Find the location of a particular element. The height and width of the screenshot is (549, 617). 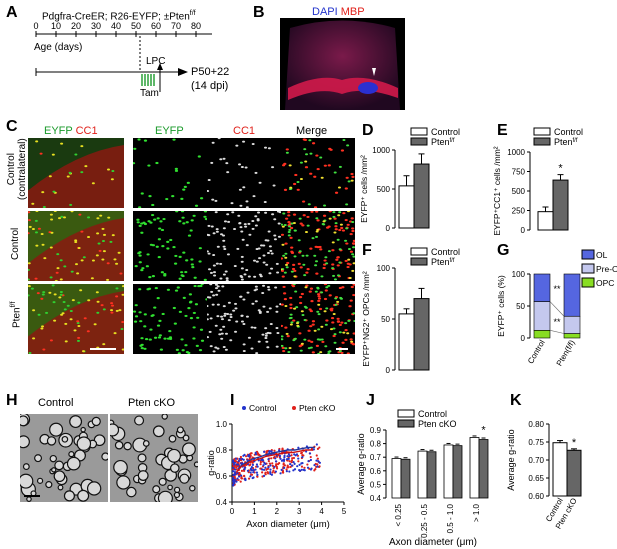

scale-bar is located at coordinates (103, 349).